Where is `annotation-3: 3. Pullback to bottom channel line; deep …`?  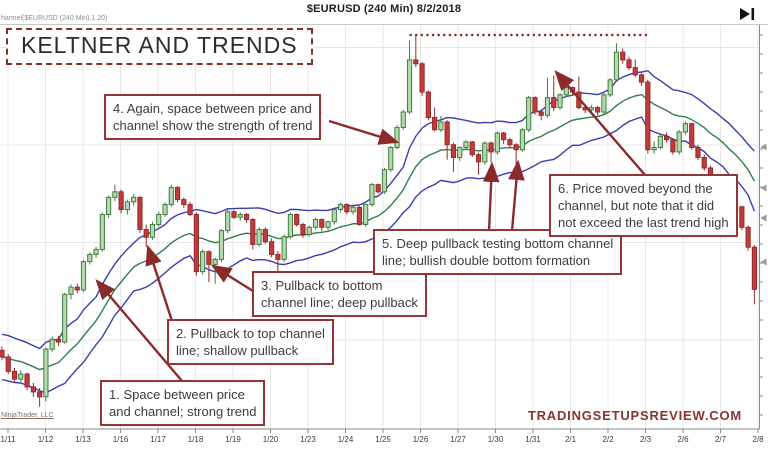
annotation-3: 3. Pullback to bottom channel line; deep … is located at coordinates (339, 294).